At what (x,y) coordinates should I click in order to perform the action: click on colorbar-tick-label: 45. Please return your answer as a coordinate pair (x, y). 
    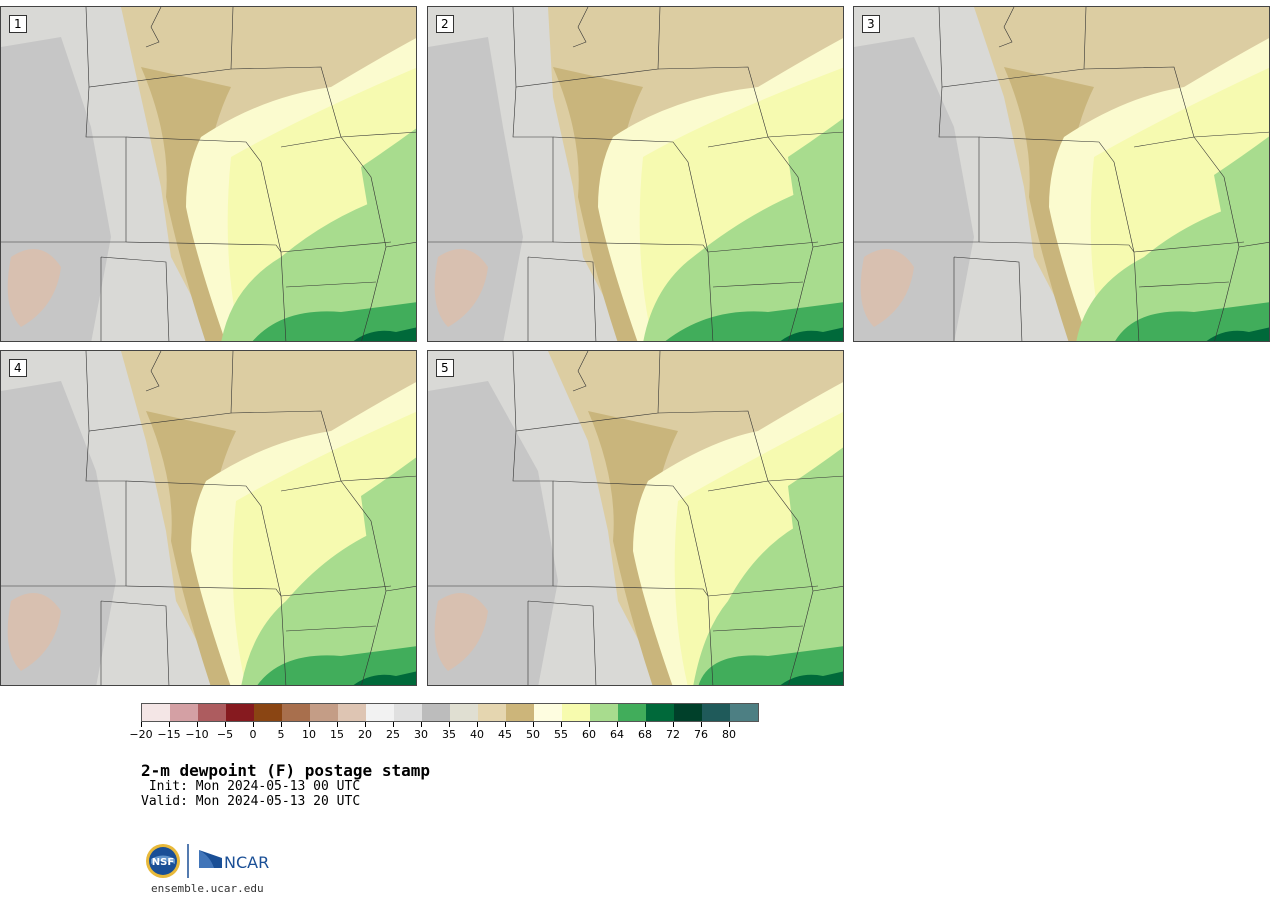
    Looking at the image, I should click on (505, 734).